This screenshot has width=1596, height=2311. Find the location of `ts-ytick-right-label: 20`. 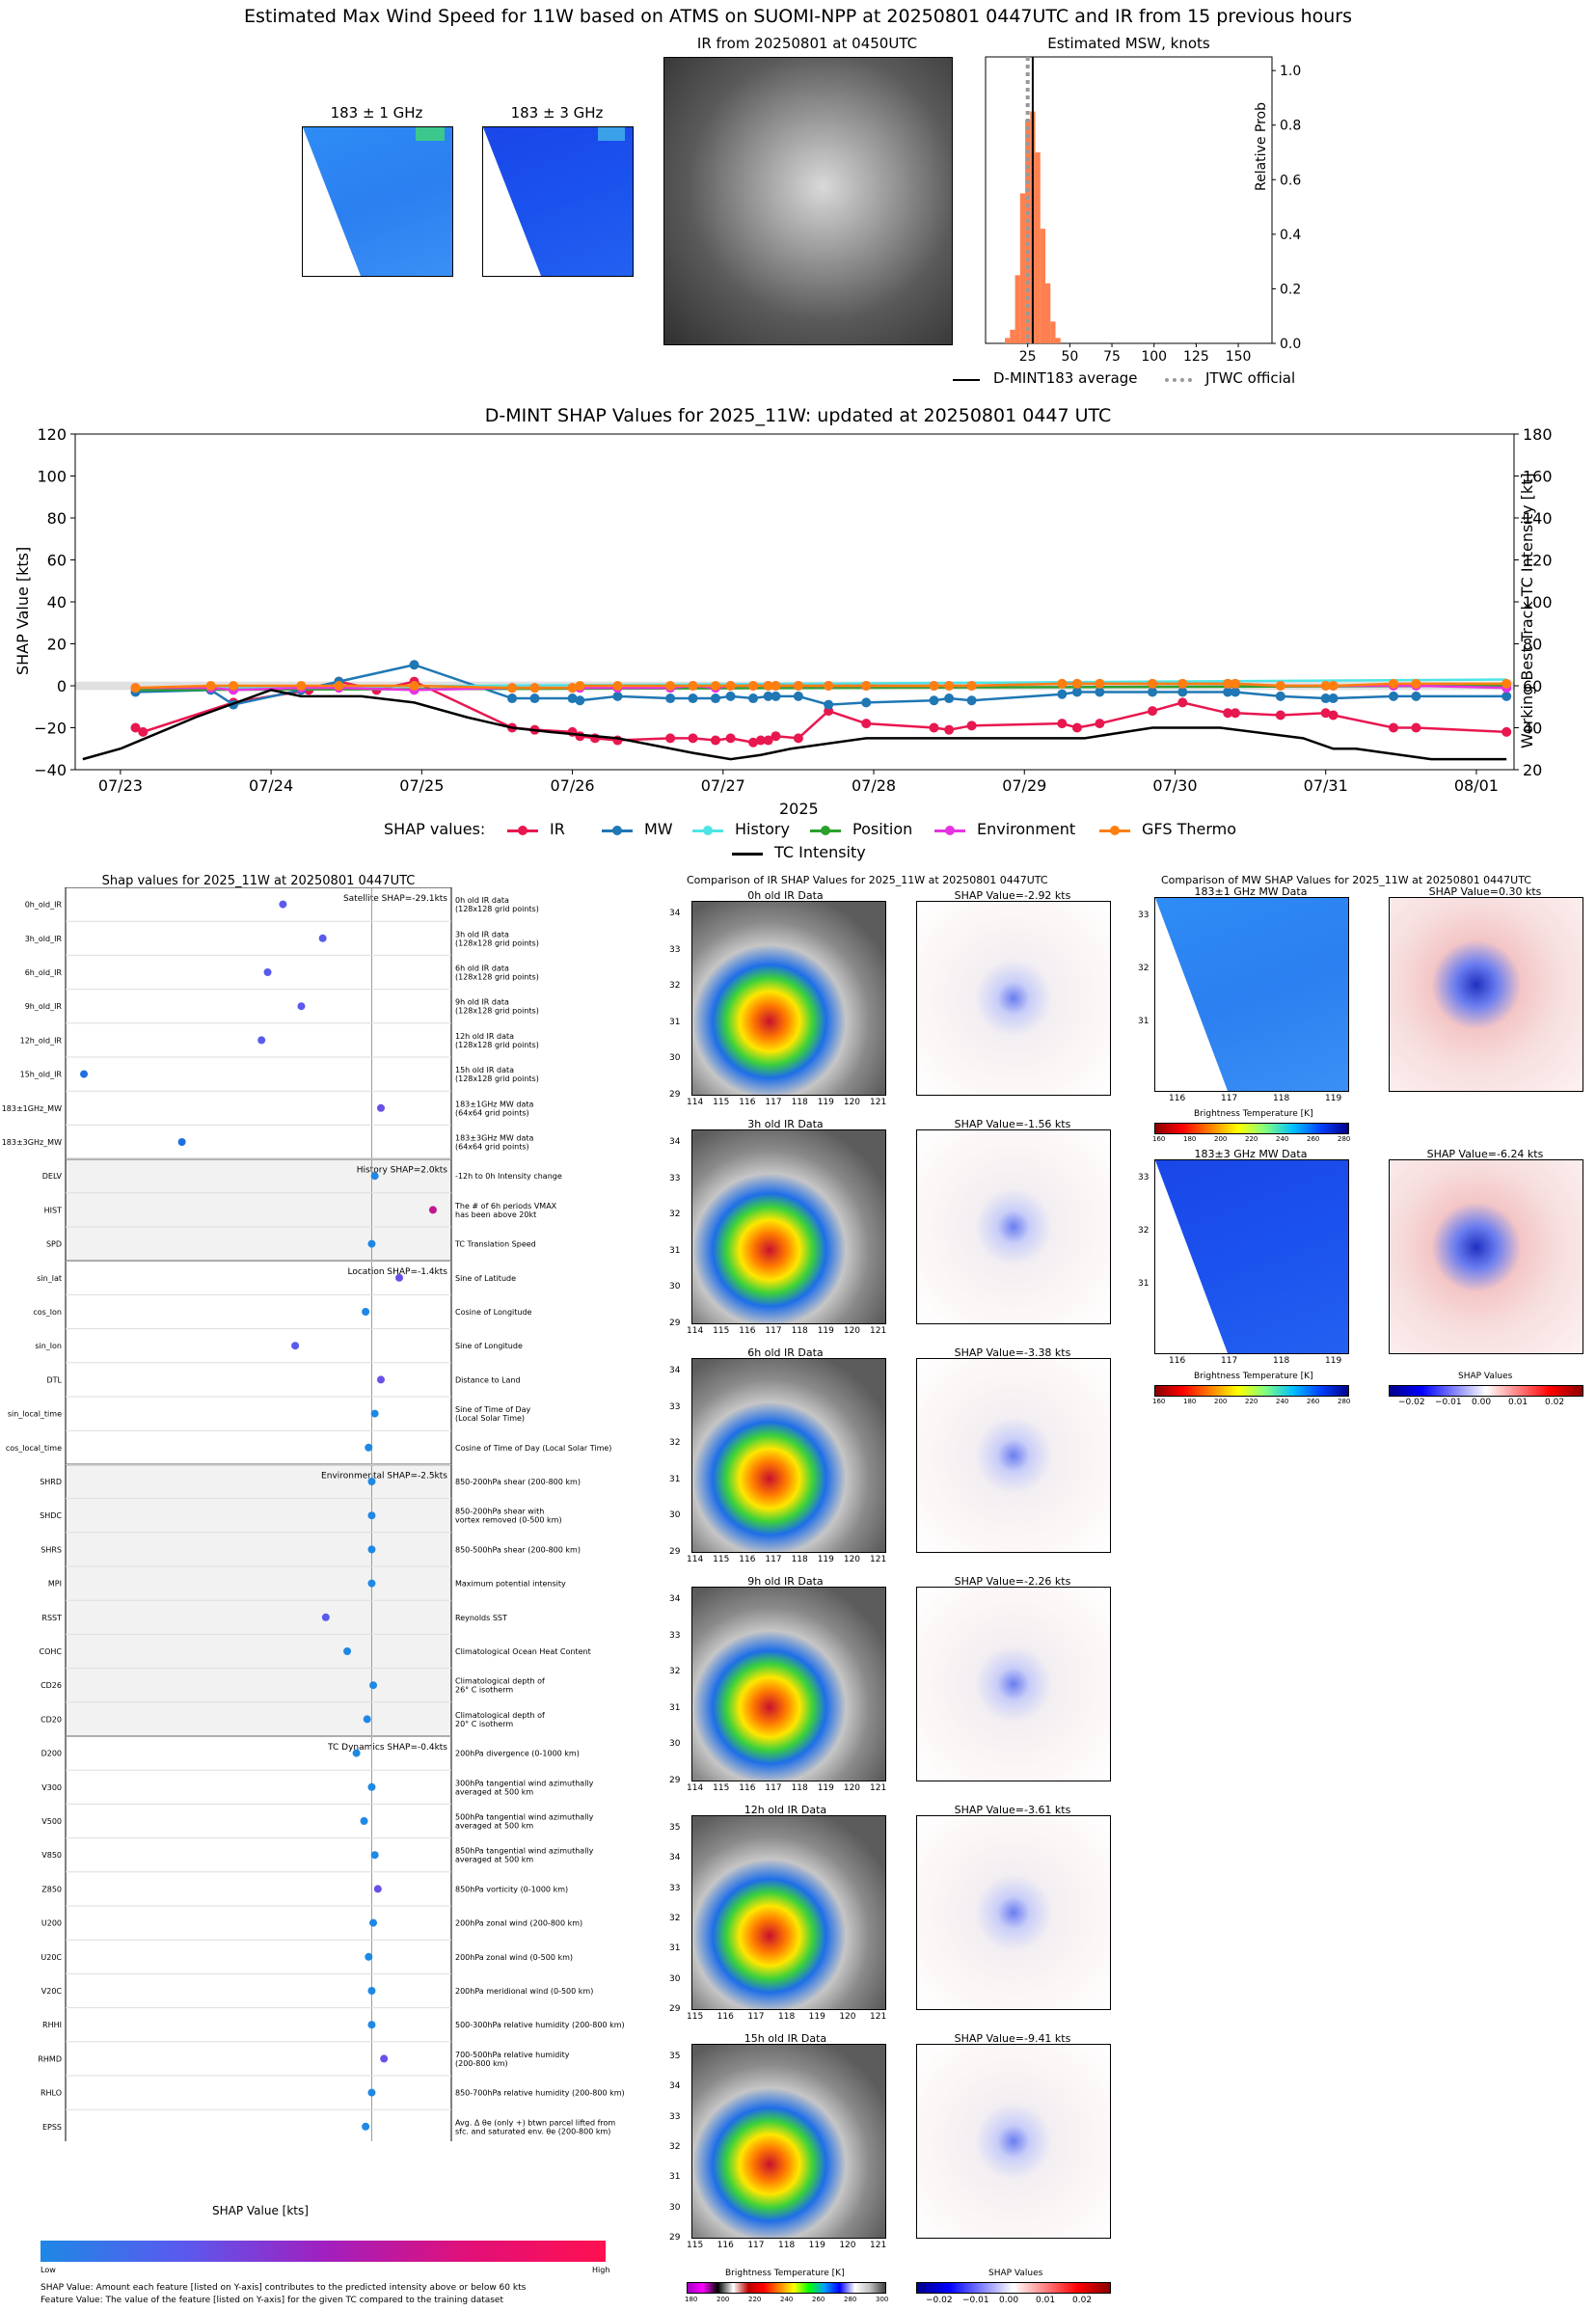

ts-ytick-right-label: 20 is located at coordinates (1532, 770).